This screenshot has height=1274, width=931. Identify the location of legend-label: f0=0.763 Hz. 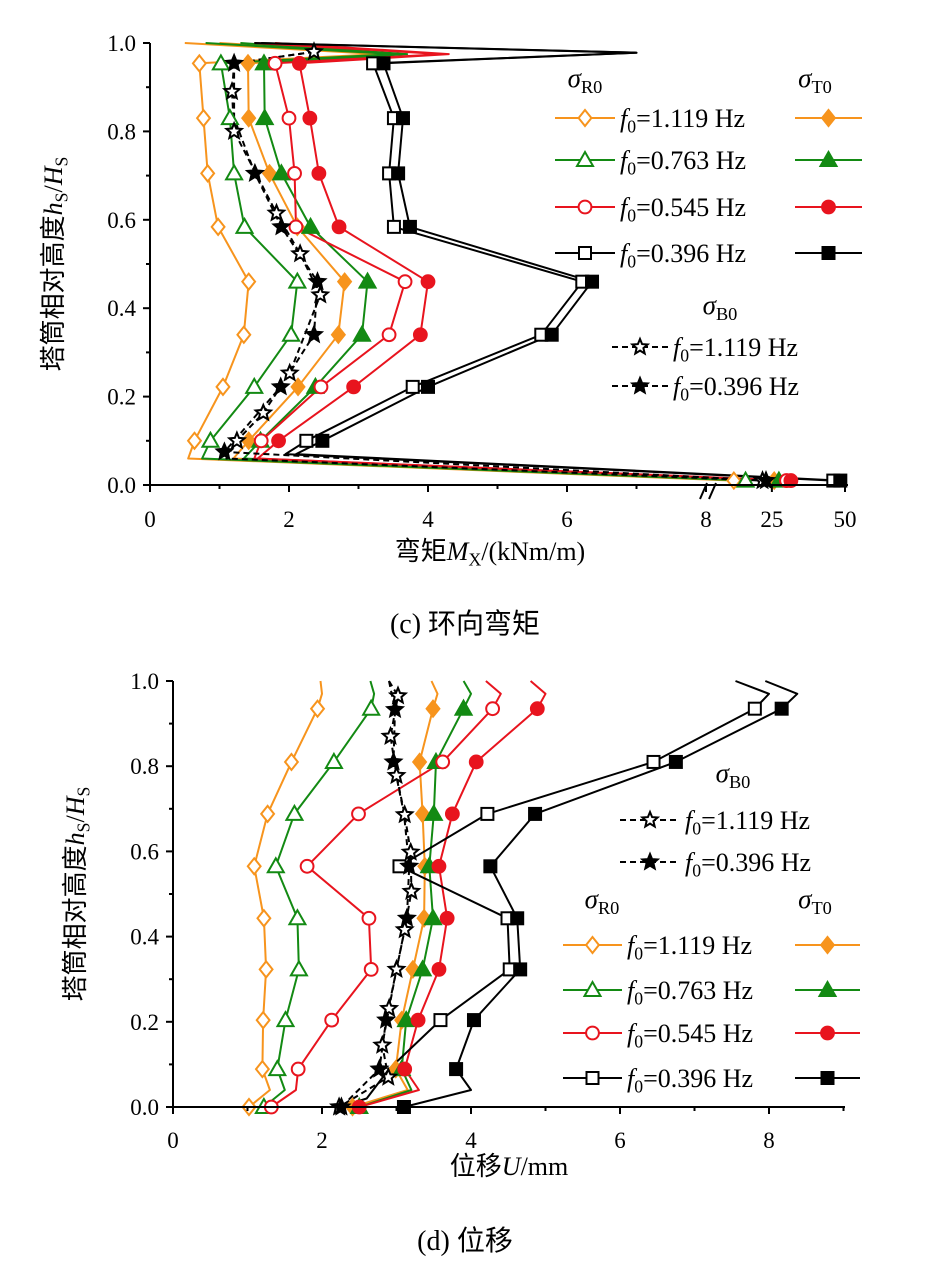
(690, 992).